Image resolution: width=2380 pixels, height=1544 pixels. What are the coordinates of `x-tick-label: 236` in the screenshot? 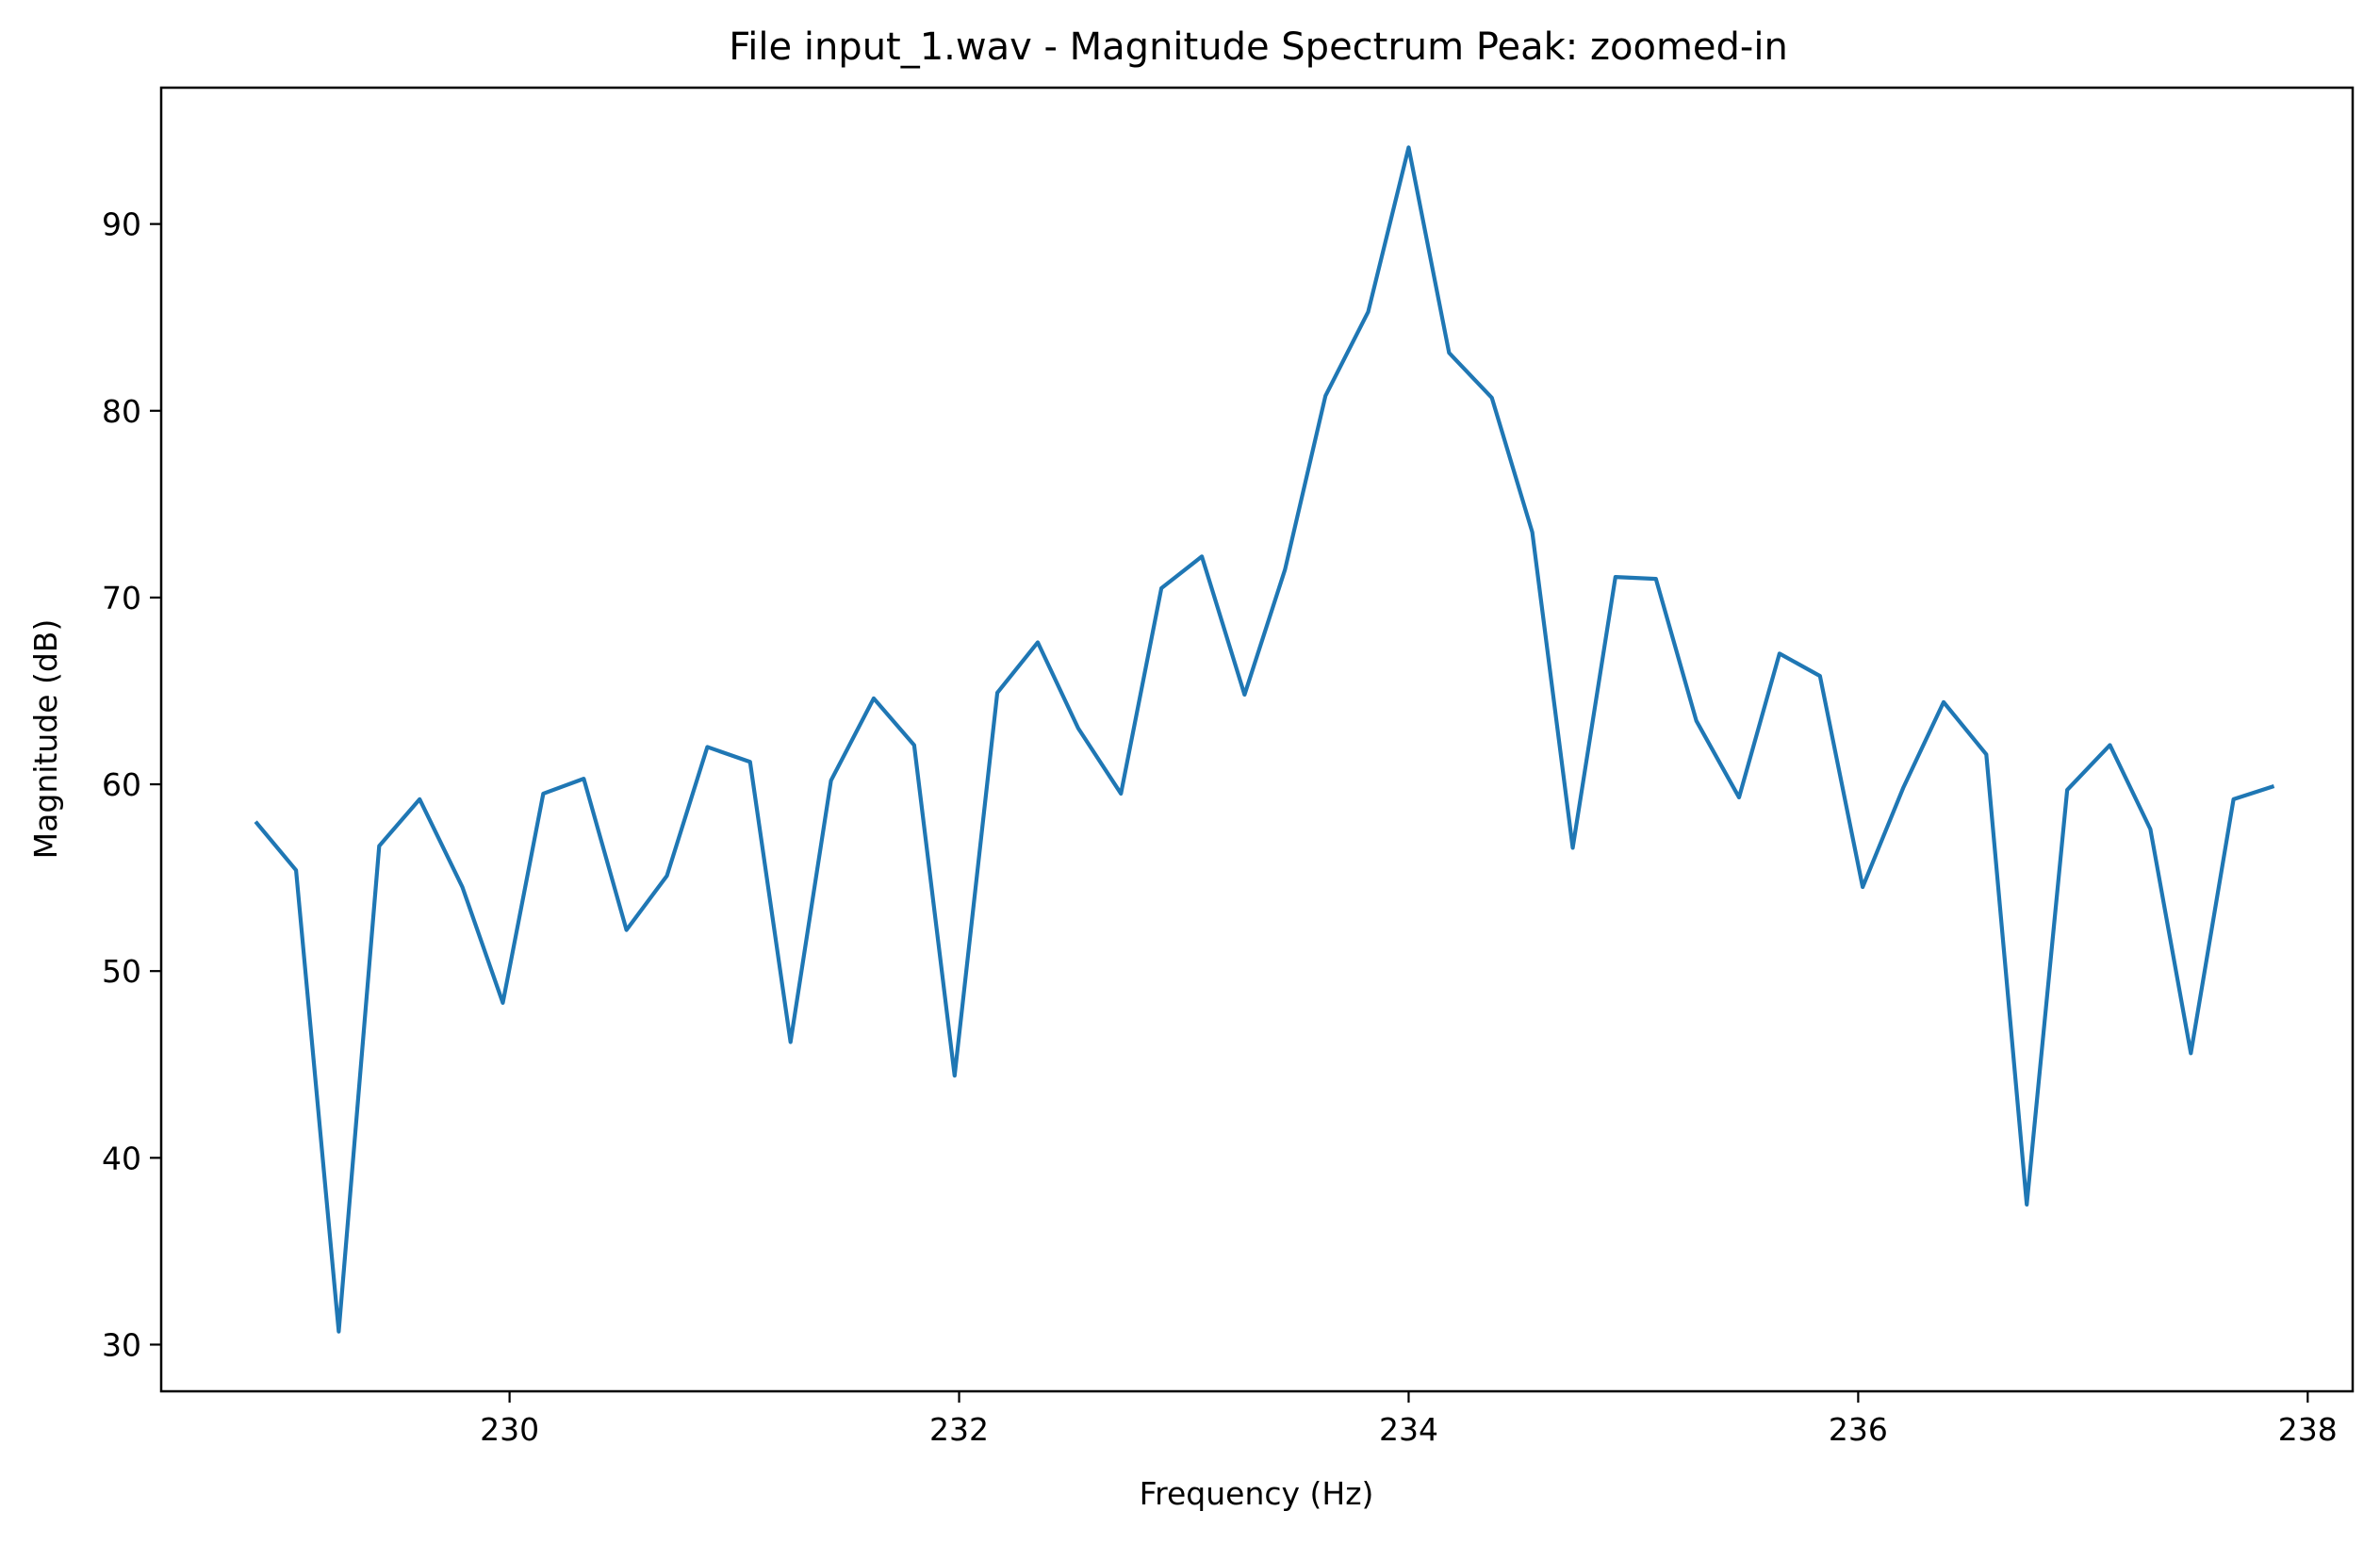 It's located at (1858, 1429).